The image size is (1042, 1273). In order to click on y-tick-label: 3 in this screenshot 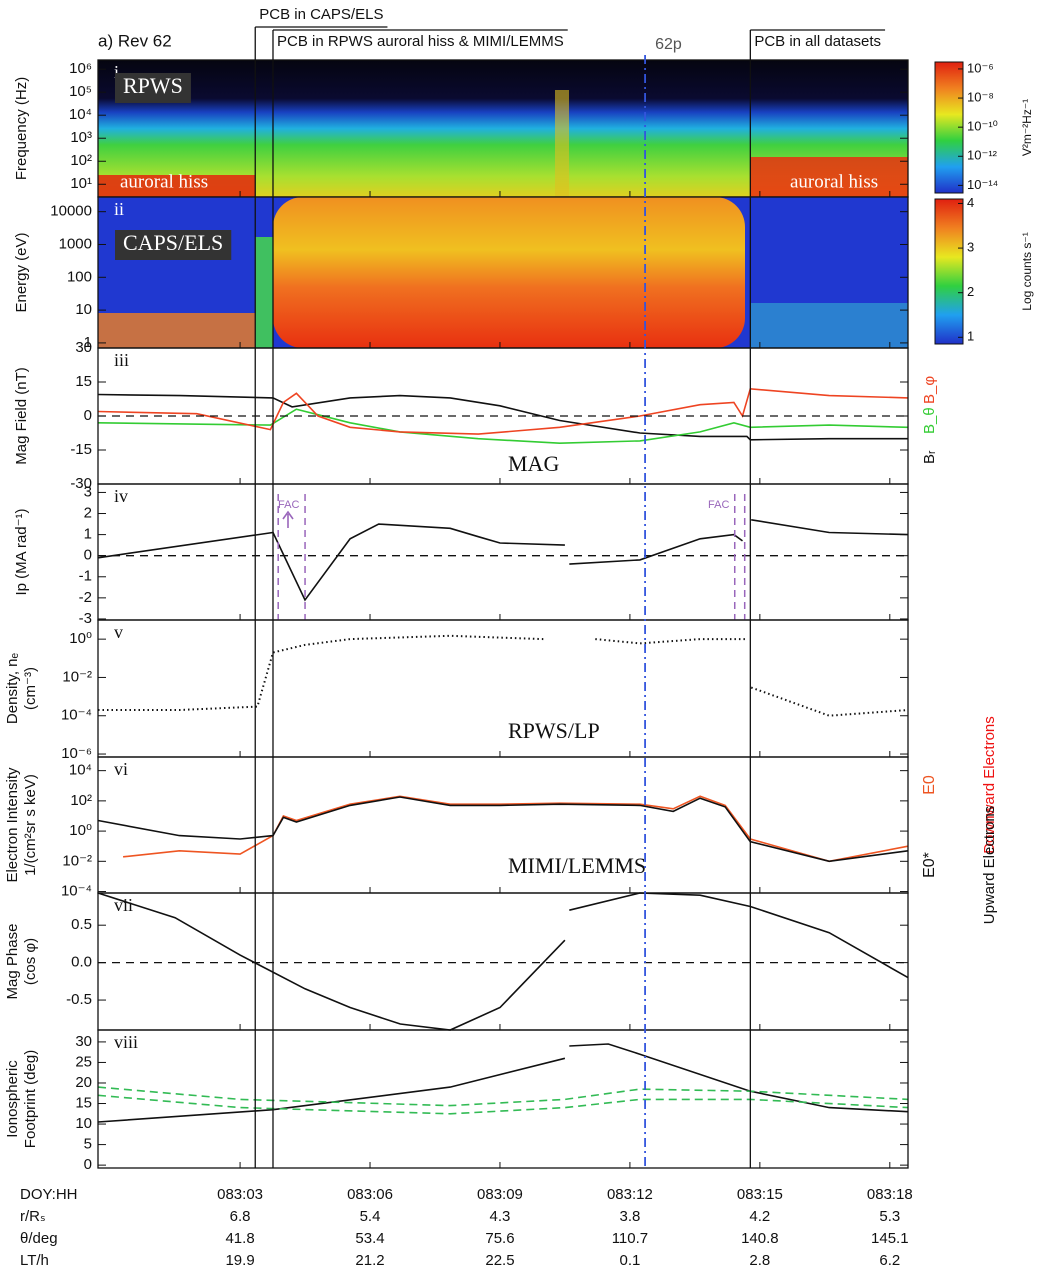, I will do `click(88, 491)`.